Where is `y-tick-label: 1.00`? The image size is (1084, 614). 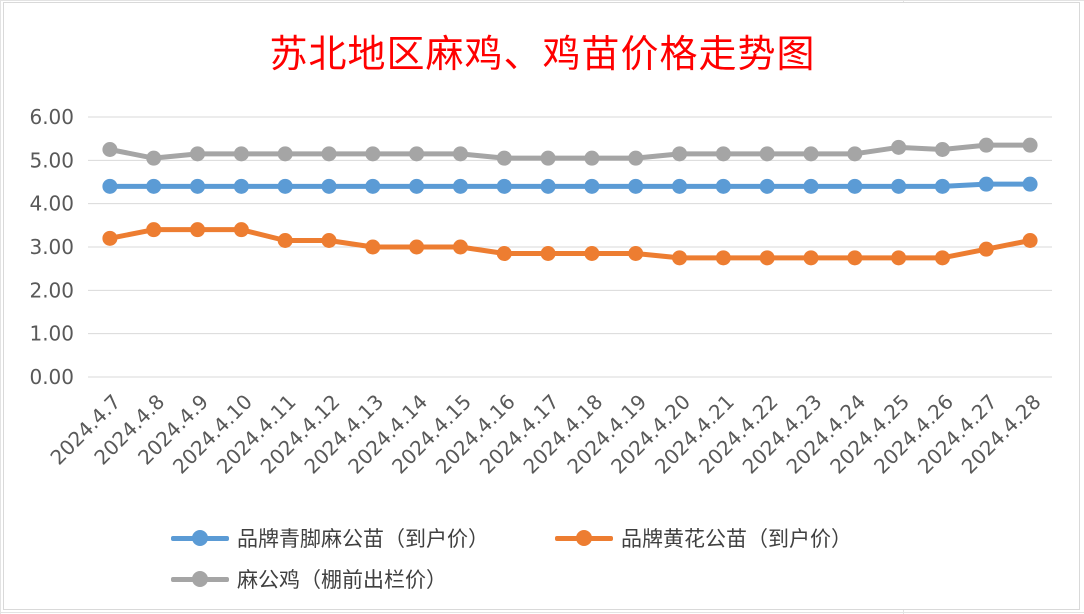
y-tick-label: 1.00 is located at coordinates (51, 334).